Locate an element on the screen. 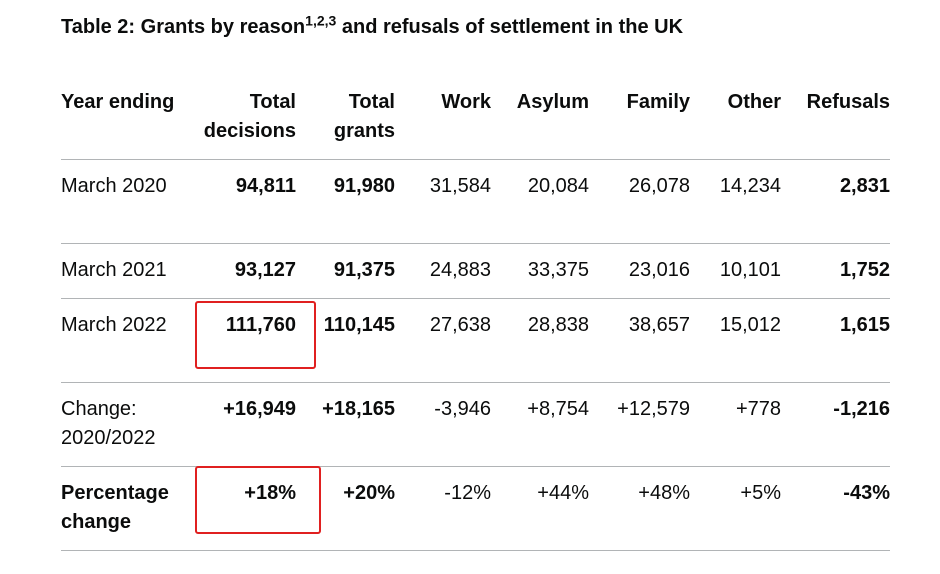 The image size is (940, 574). cell-family: +48% is located at coordinates (639, 508).